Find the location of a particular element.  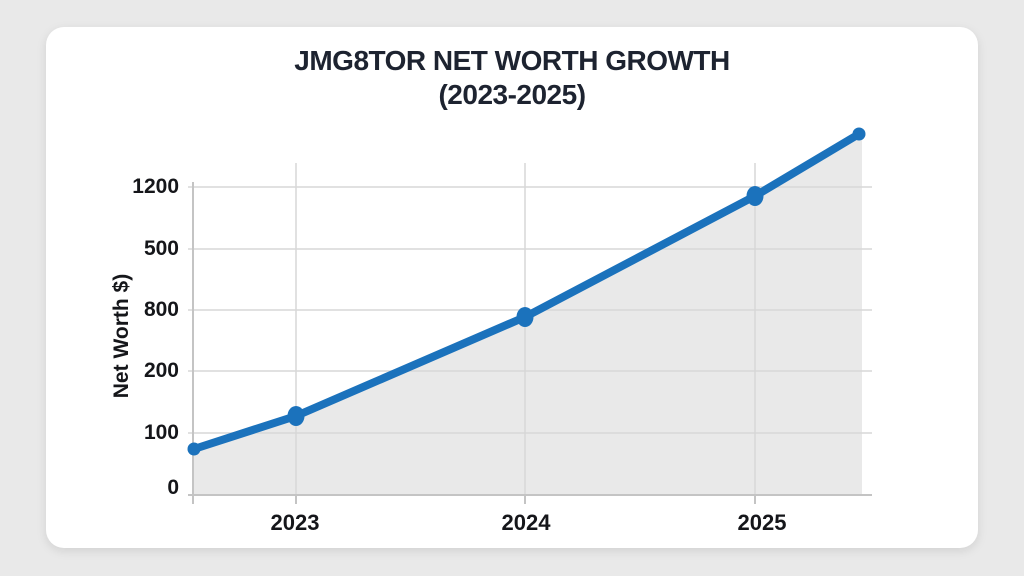

chart-title: JMG8TOR NET WORTH GROWTH (2023-2025) is located at coordinates (512, 78).